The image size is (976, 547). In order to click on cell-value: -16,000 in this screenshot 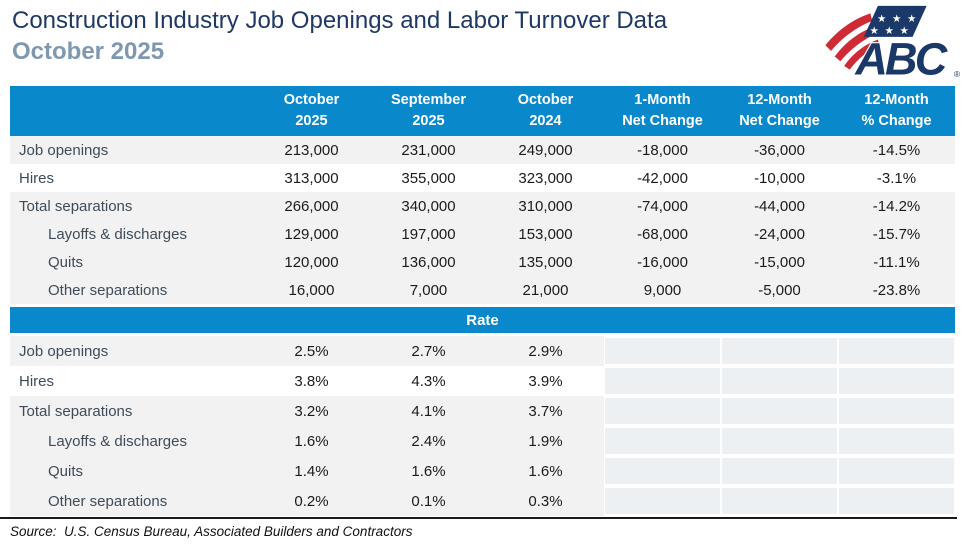, I will do `click(662, 262)`.